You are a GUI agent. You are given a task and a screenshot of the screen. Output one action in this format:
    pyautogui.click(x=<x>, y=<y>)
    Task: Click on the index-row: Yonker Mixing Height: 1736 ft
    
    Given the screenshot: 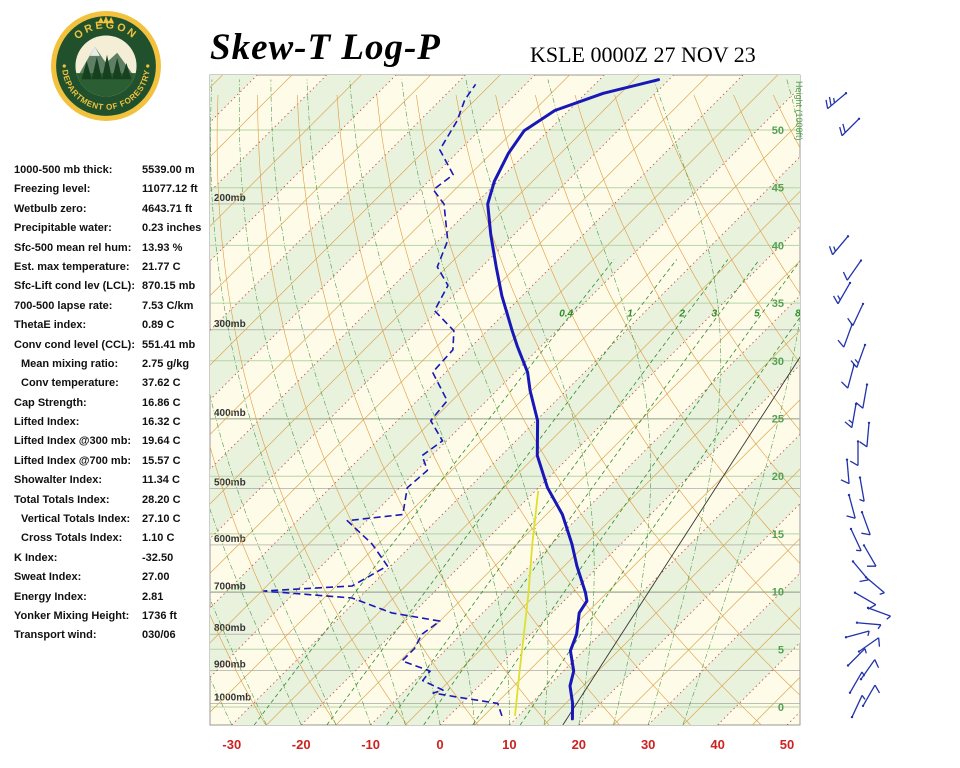 What is the action you would take?
    pyautogui.click(x=114, y=619)
    